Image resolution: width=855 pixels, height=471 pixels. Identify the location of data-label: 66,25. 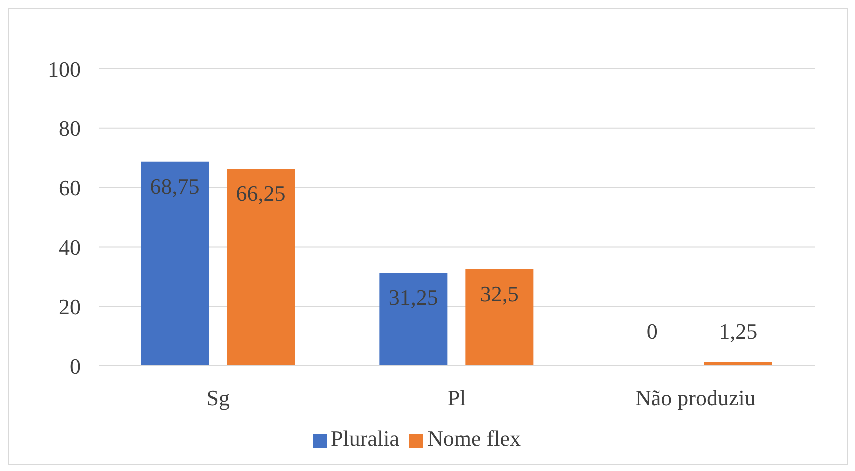
(261, 193).